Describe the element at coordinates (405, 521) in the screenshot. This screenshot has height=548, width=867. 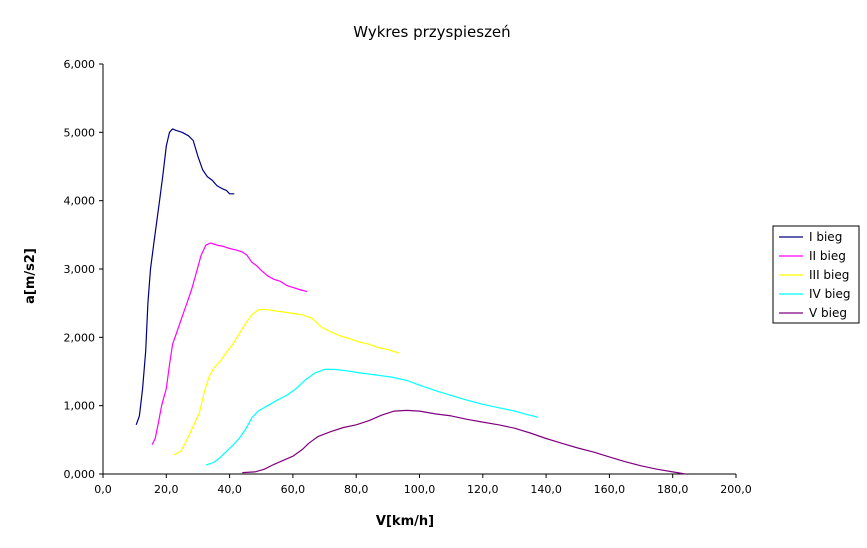
I see `x-axis-title: V[km/h]` at that location.